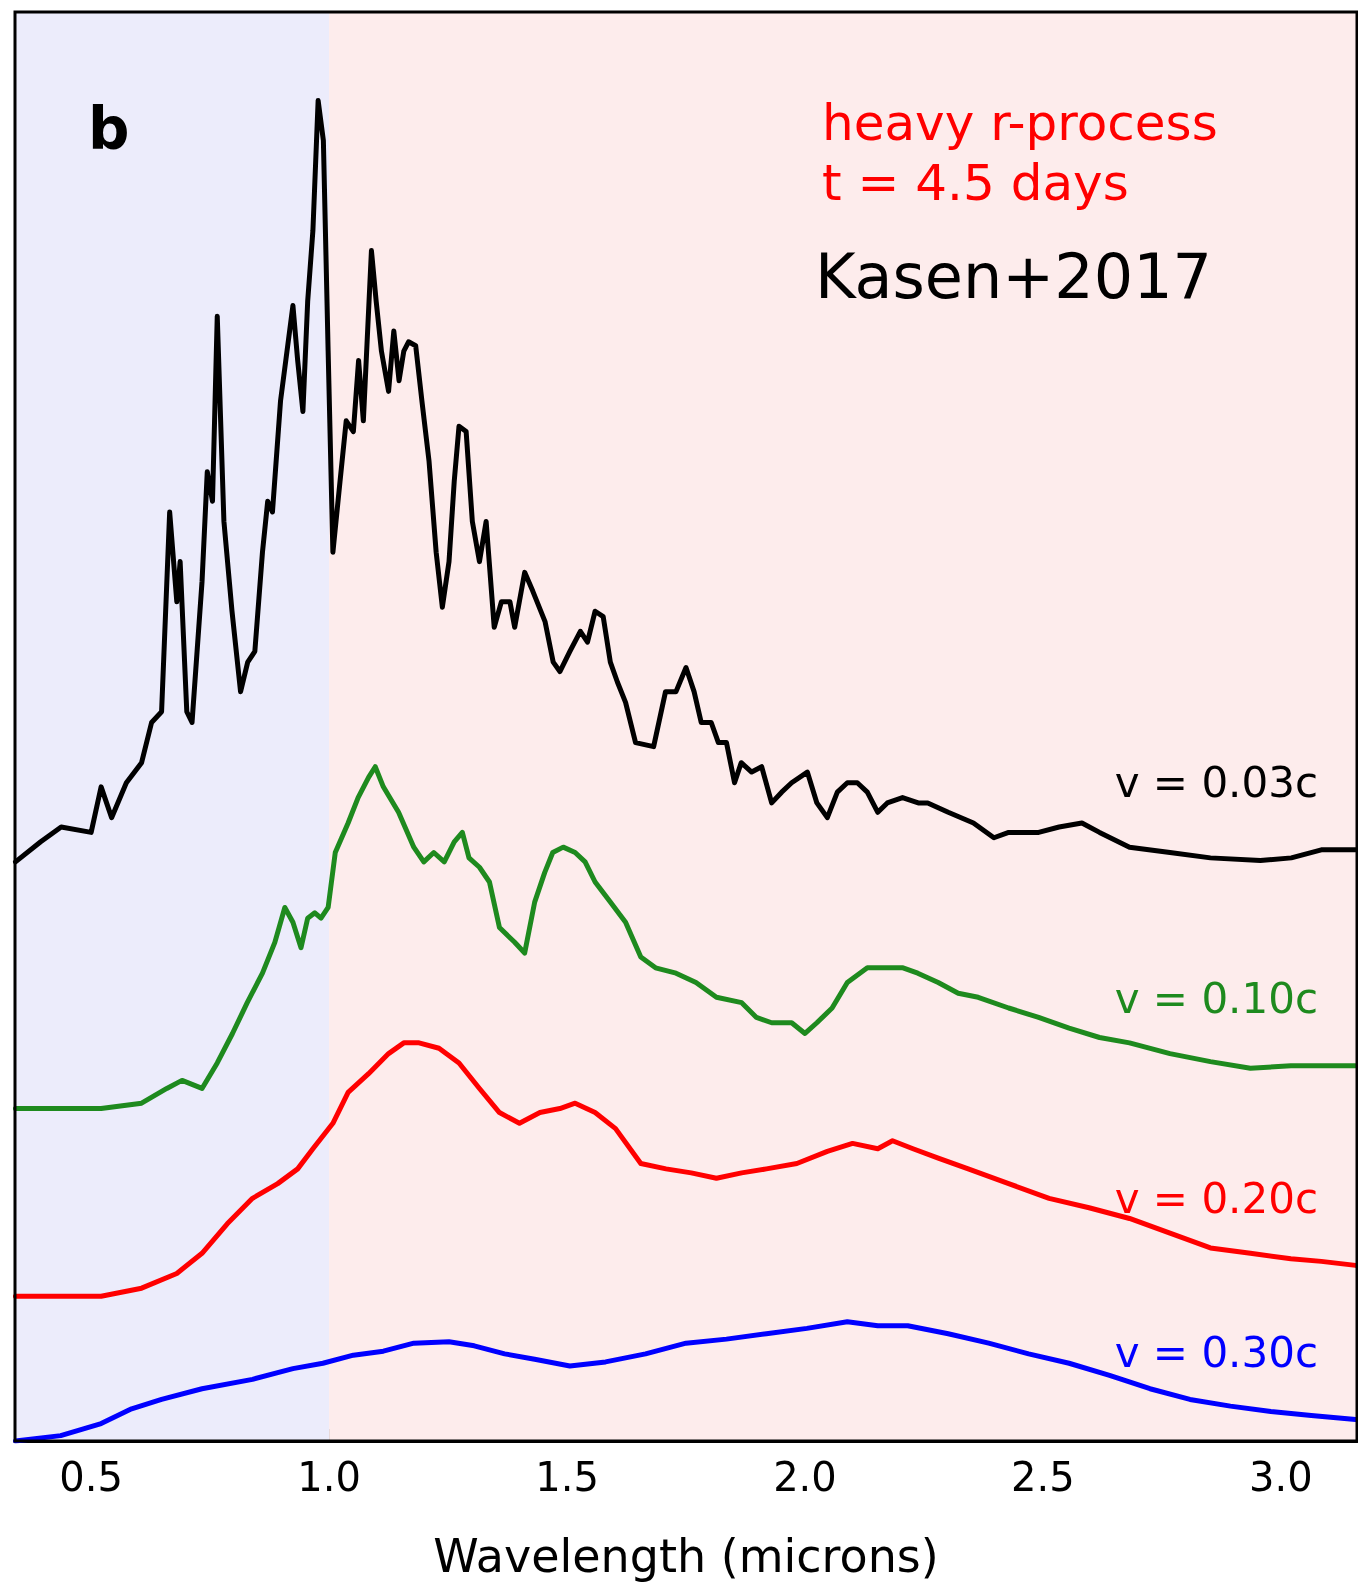  Describe the element at coordinates (91, 1477) in the screenshot. I see `x-tick-label: 0.5` at that location.